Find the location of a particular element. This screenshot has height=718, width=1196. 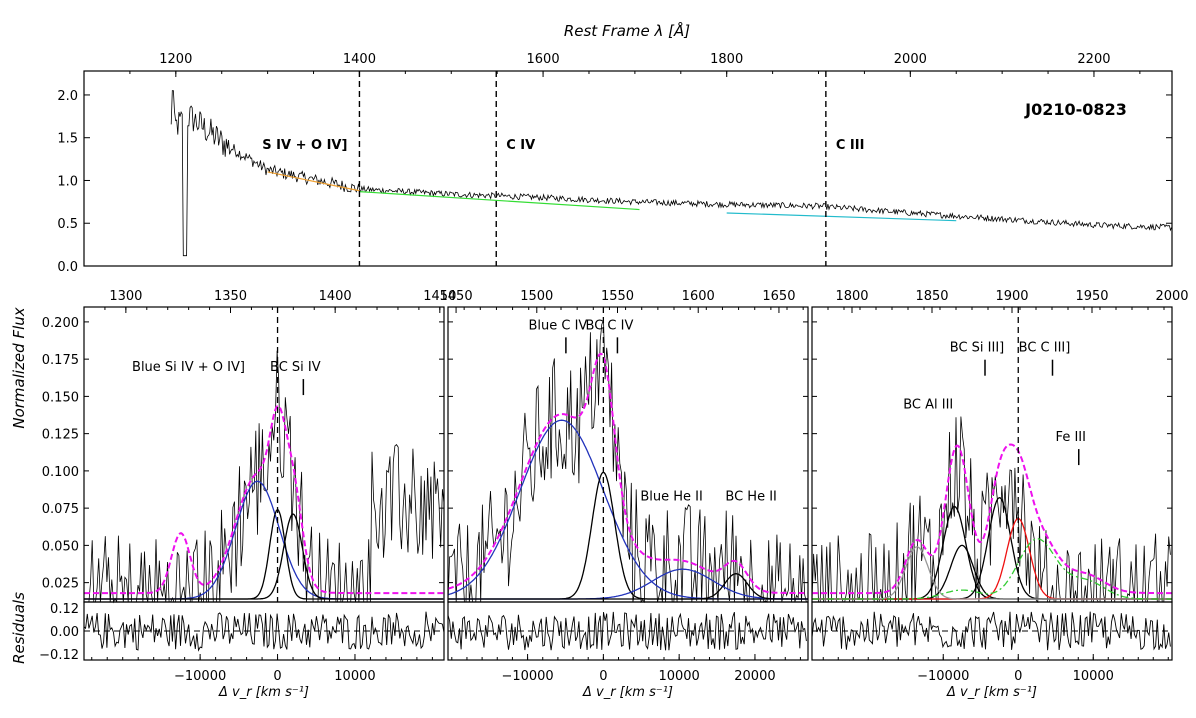

panel-top-tick-label: 2000 is located at coordinates (1171, 296).